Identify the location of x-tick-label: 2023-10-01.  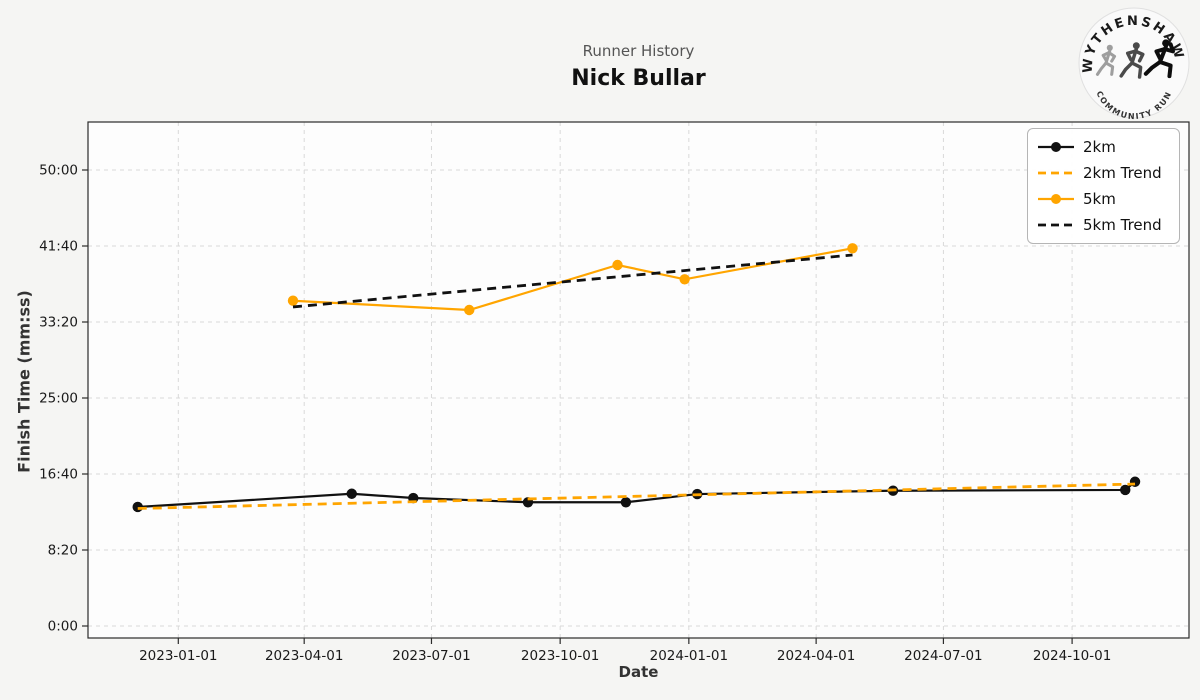
(560, 656).